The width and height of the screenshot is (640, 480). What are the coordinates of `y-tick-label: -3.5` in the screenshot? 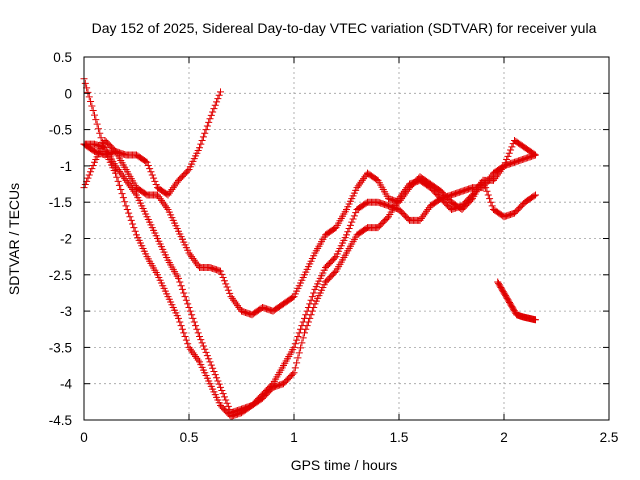 It's located at (60, 347).